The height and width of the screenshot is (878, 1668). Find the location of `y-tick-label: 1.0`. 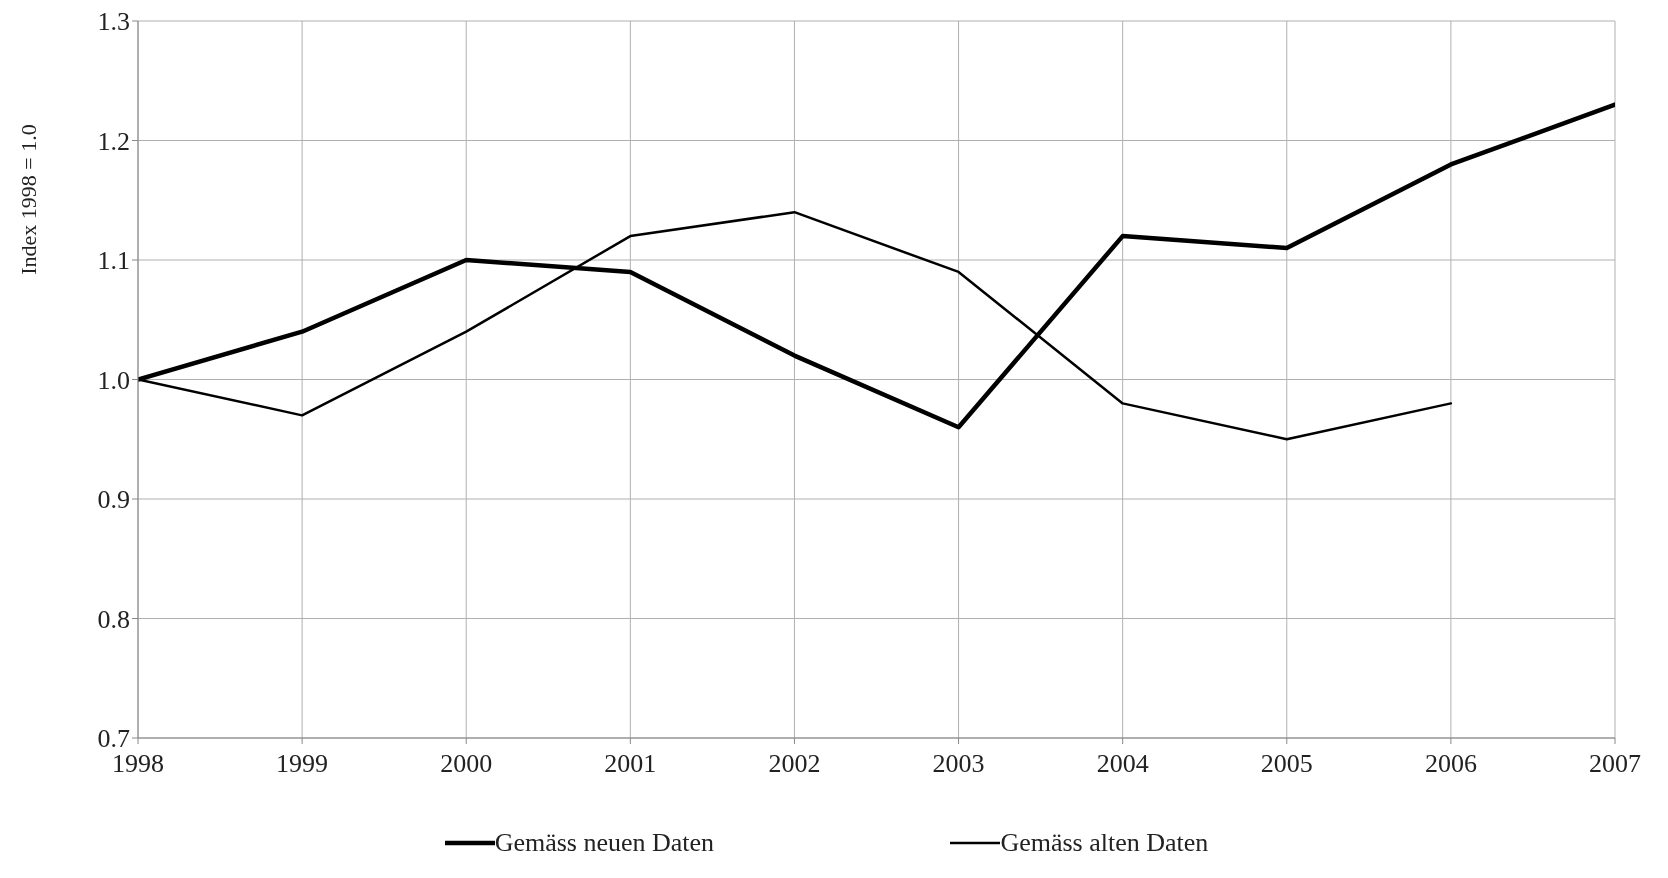

y-tick-label: 1.0 is located at coordinates (113, 380).